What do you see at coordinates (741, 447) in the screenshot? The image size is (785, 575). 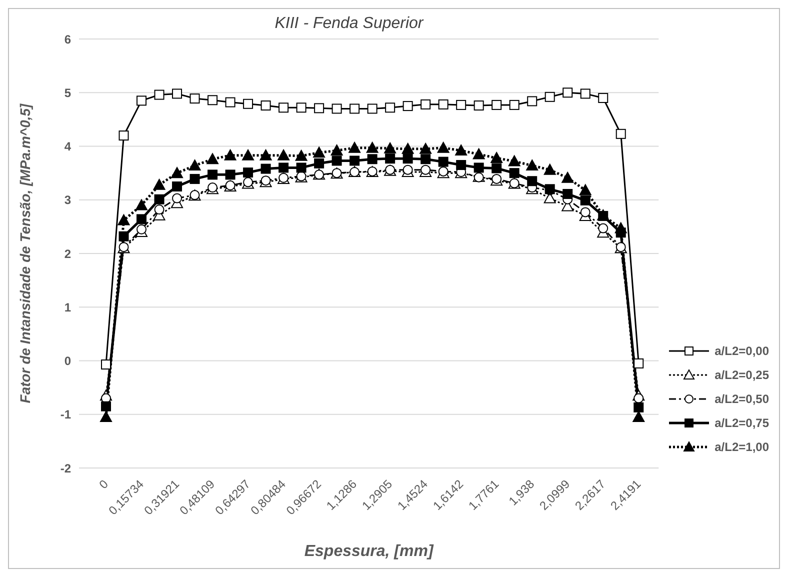 I see `legend-label: a/L2=1,00` at bounding box center [741, 447].